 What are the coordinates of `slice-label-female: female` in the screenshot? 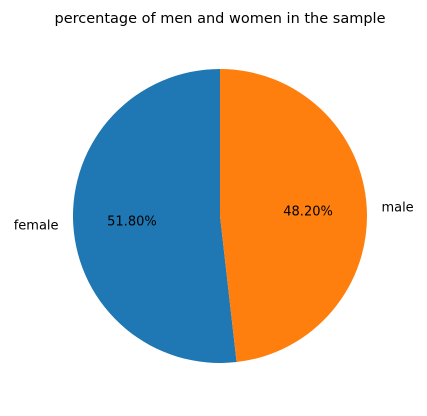 It's located at (36, 226).